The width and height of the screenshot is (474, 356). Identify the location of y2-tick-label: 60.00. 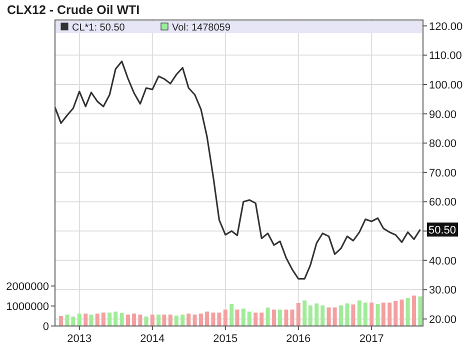
(443, 202).